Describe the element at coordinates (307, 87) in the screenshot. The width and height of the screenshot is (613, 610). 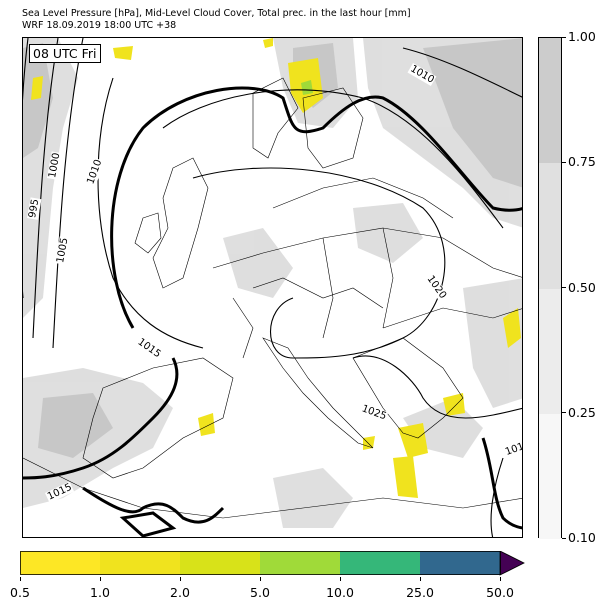
I see `precipitation-heavy` at that location.